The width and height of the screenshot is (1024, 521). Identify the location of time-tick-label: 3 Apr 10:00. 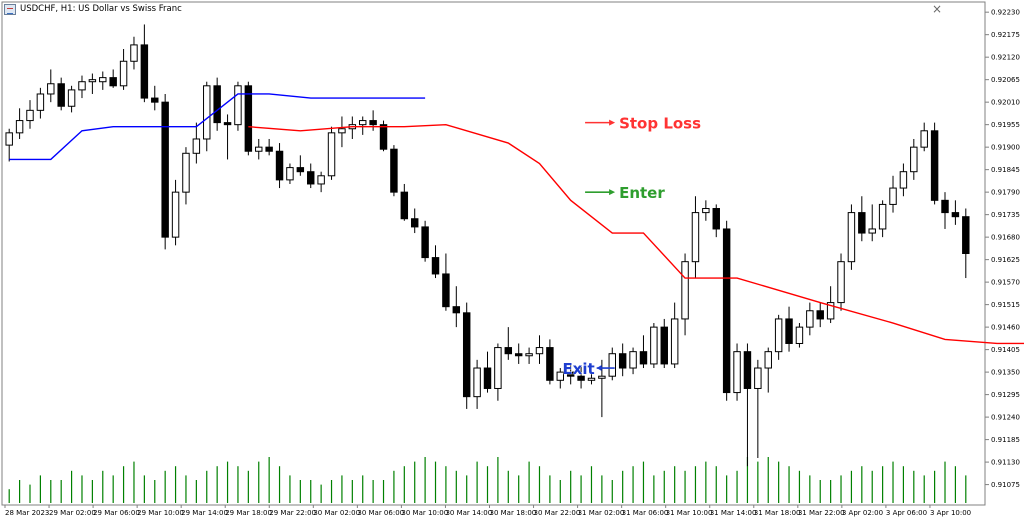
(950, 513).